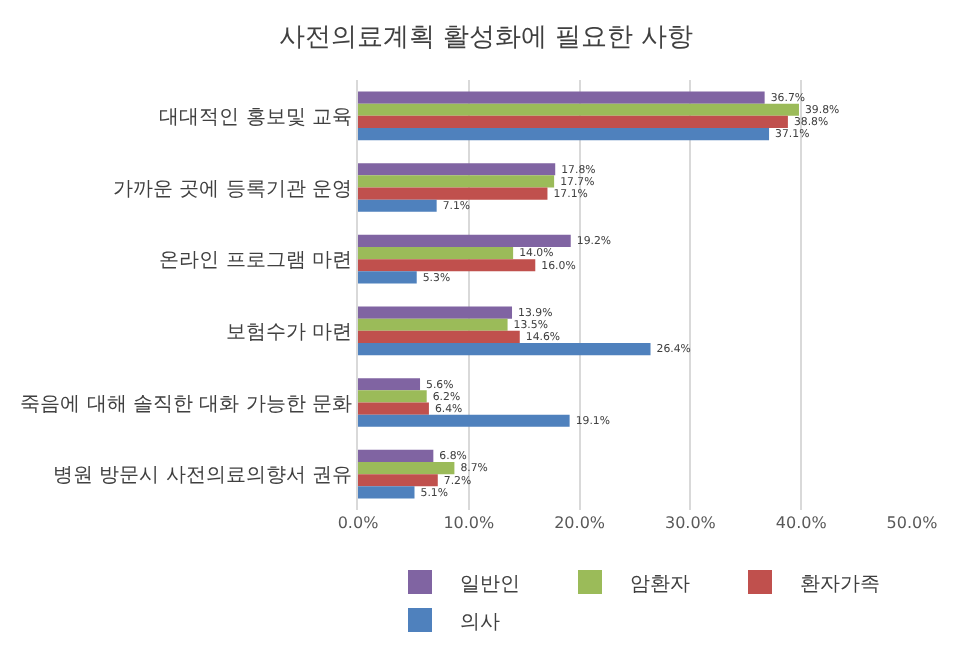 The image size is (972, 668). What do you see at coordinates (690, 523) in the screenshot?
I see `x-tick-label: 30.0%` at bounding box center [690, 523].